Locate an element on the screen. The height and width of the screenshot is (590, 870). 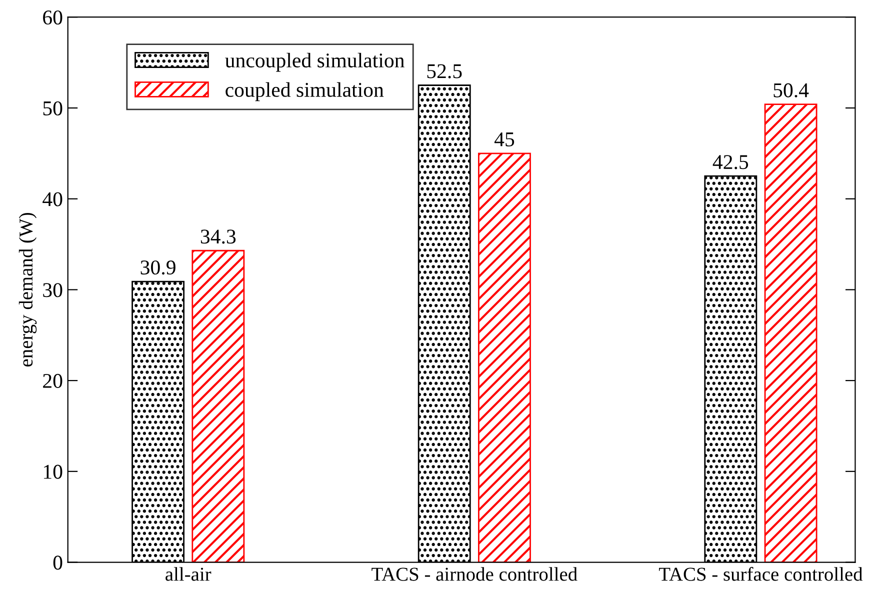
y-tick-label: 30 is located at coordinates (52, 290).